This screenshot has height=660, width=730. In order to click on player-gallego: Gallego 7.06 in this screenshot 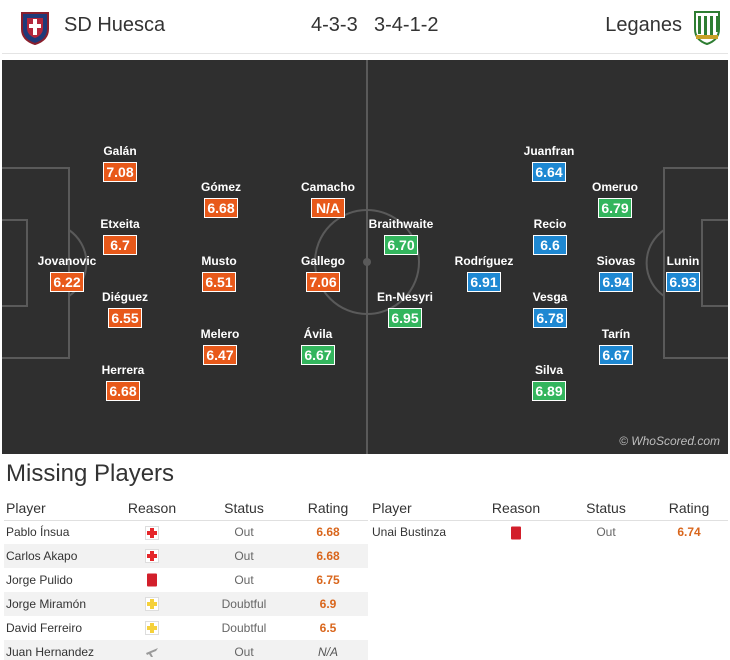, I will do `click(323, 273)`.